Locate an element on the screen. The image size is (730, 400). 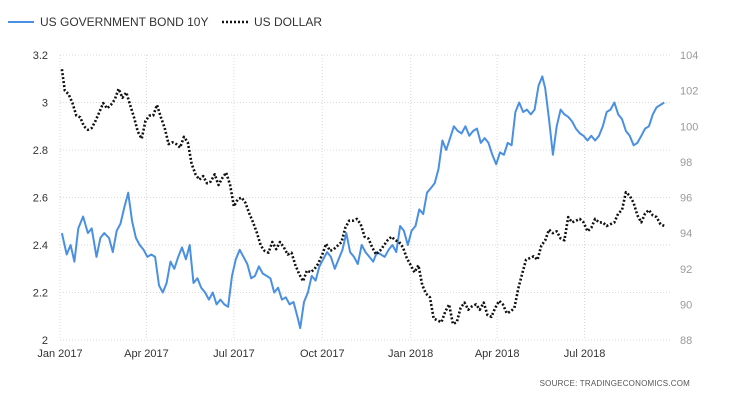
x-tick-label: Apr 2018 is located at coordinates (497, 354).